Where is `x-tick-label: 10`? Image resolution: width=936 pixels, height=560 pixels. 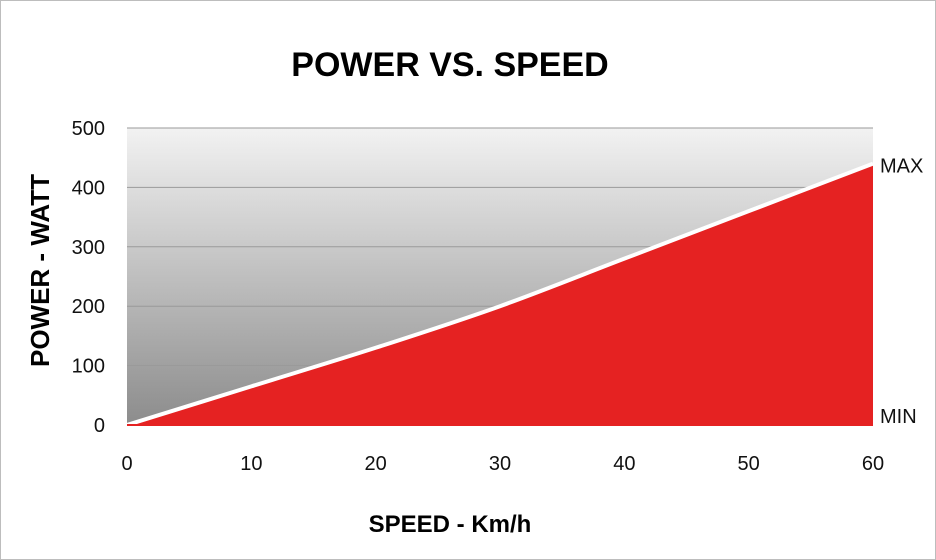
x-tick-label: 10 is located at coordinates (251, 464).